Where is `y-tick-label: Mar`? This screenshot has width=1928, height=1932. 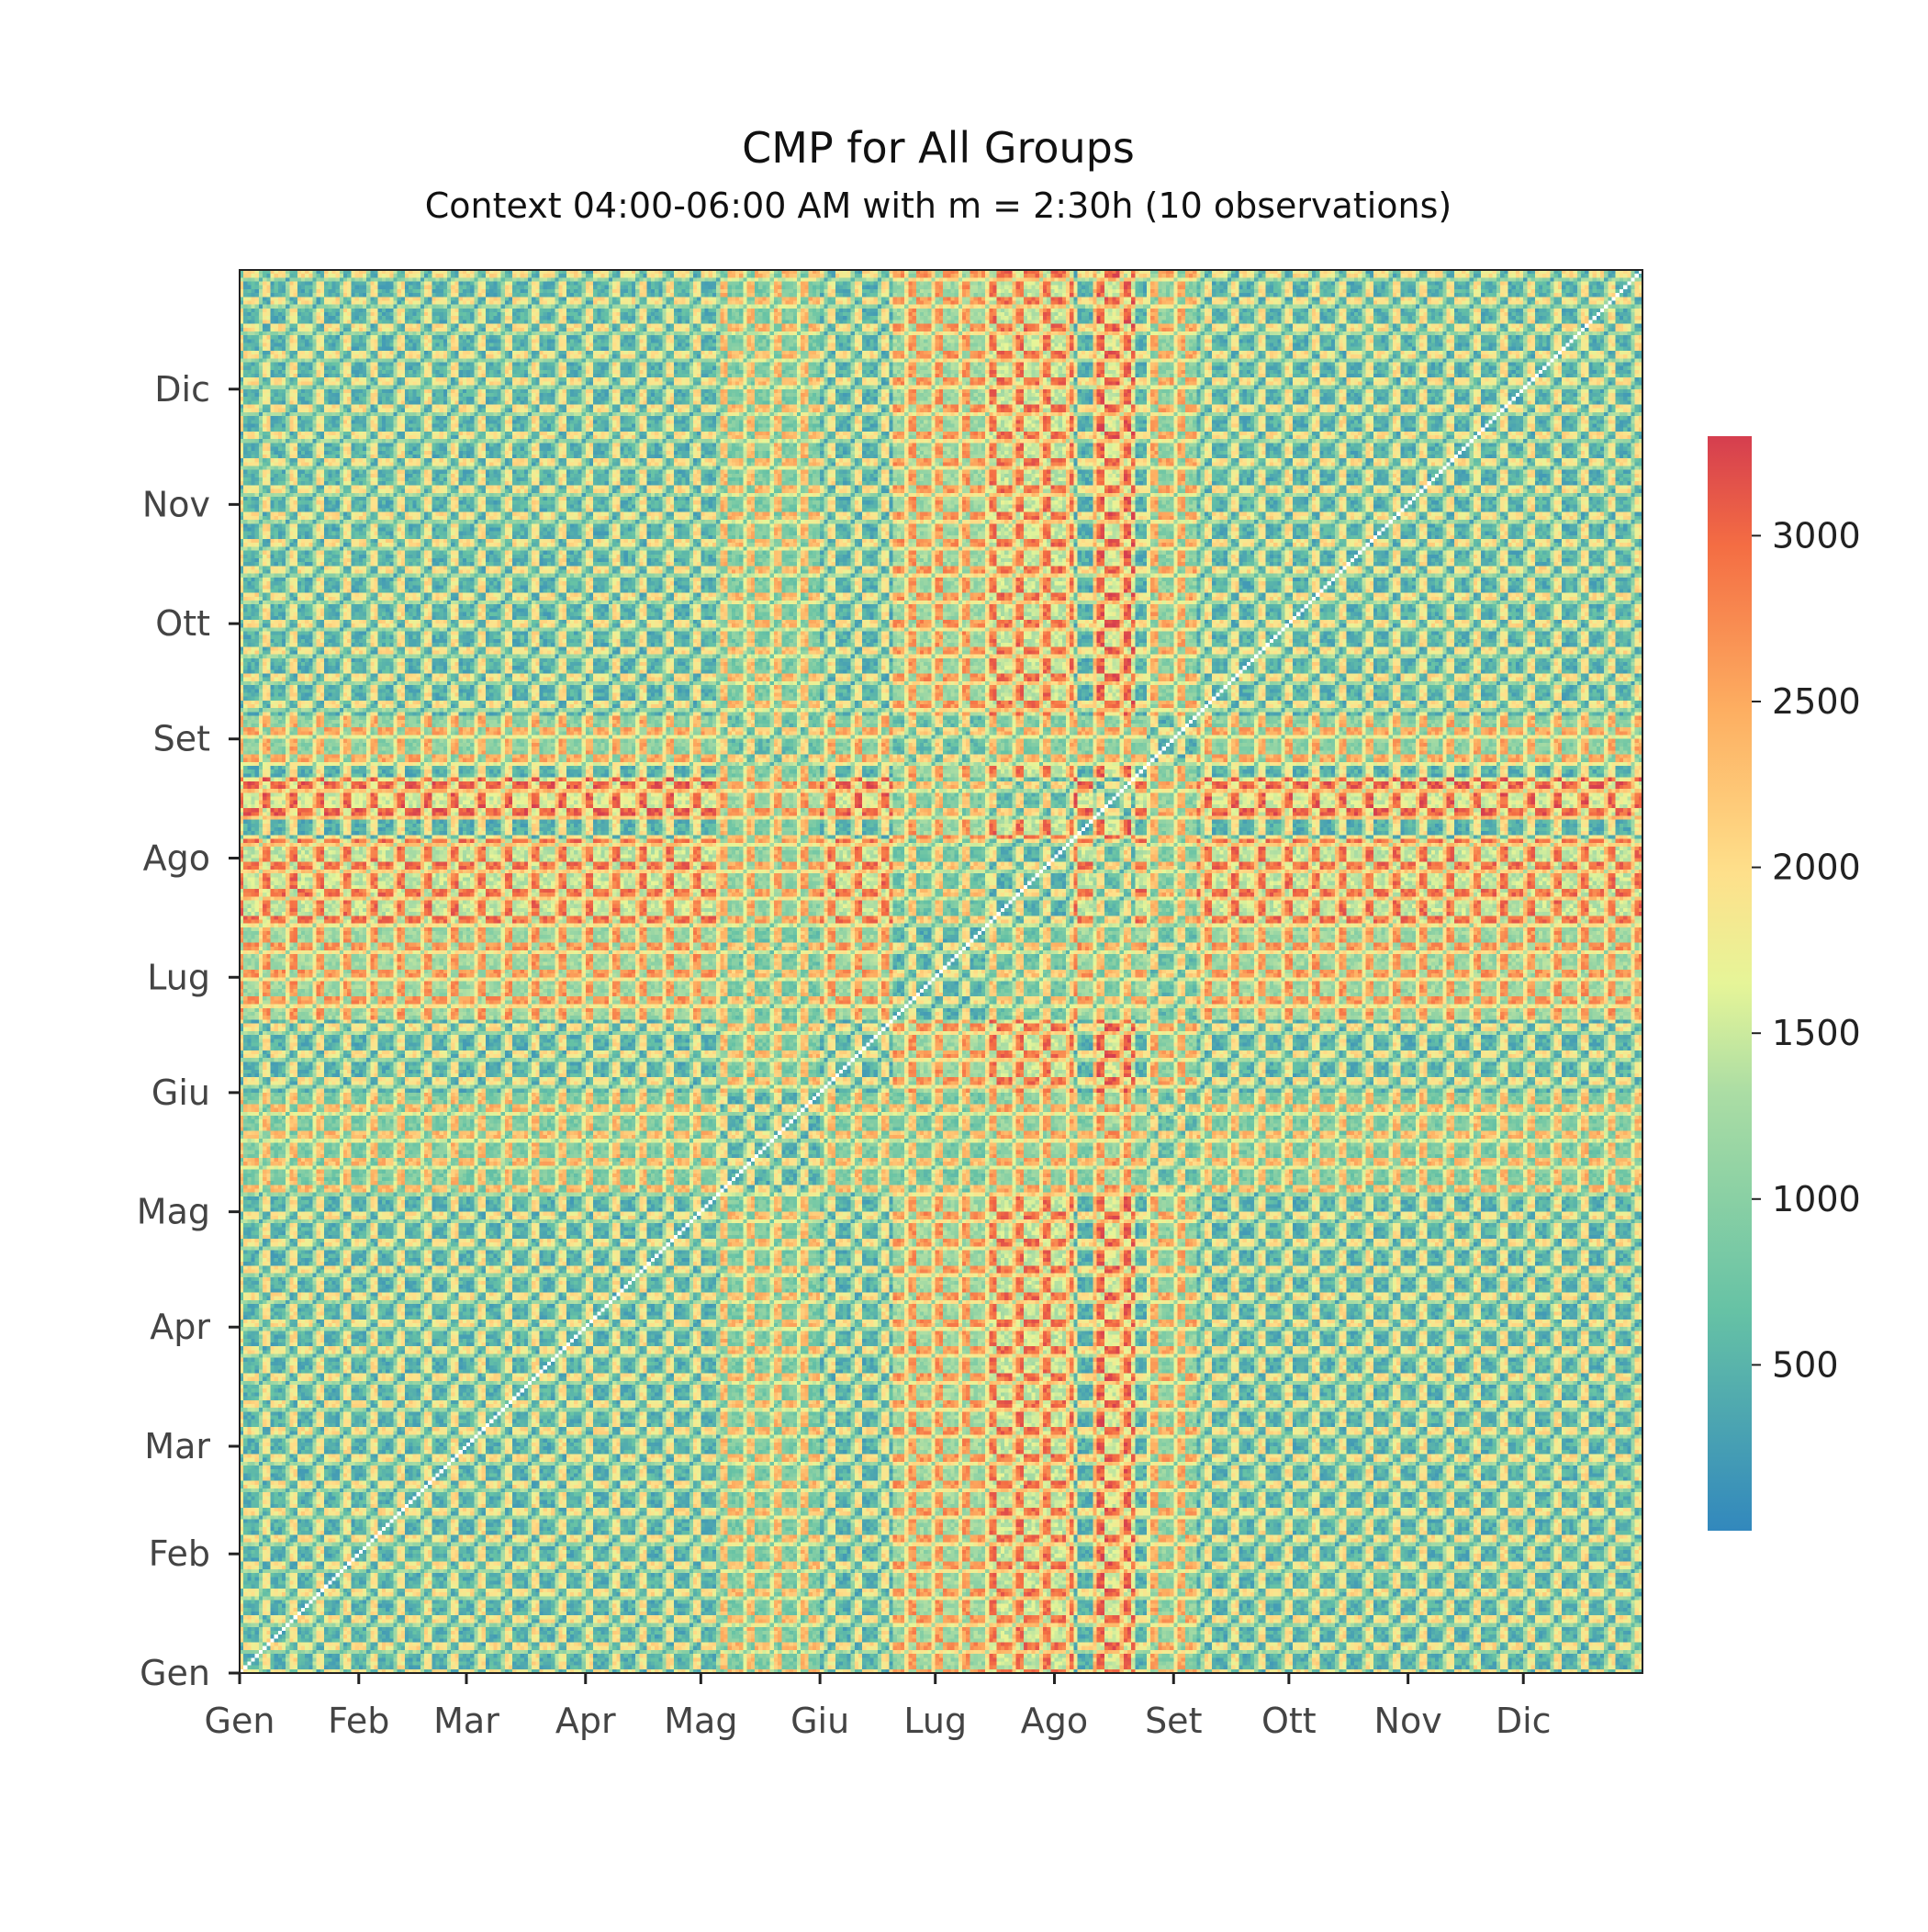
y-tick-label: Mar is located at coordinates (177, 1446).